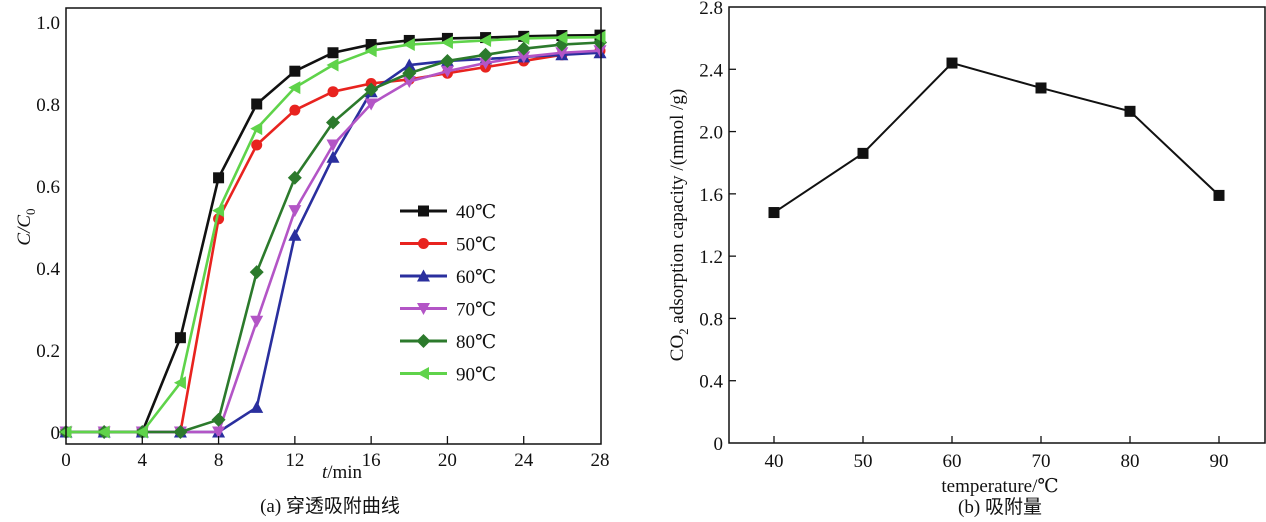 The width and height of the screenshot is (1266, 522). I want to click on x-axis-title: t/min, so click(342, 472).